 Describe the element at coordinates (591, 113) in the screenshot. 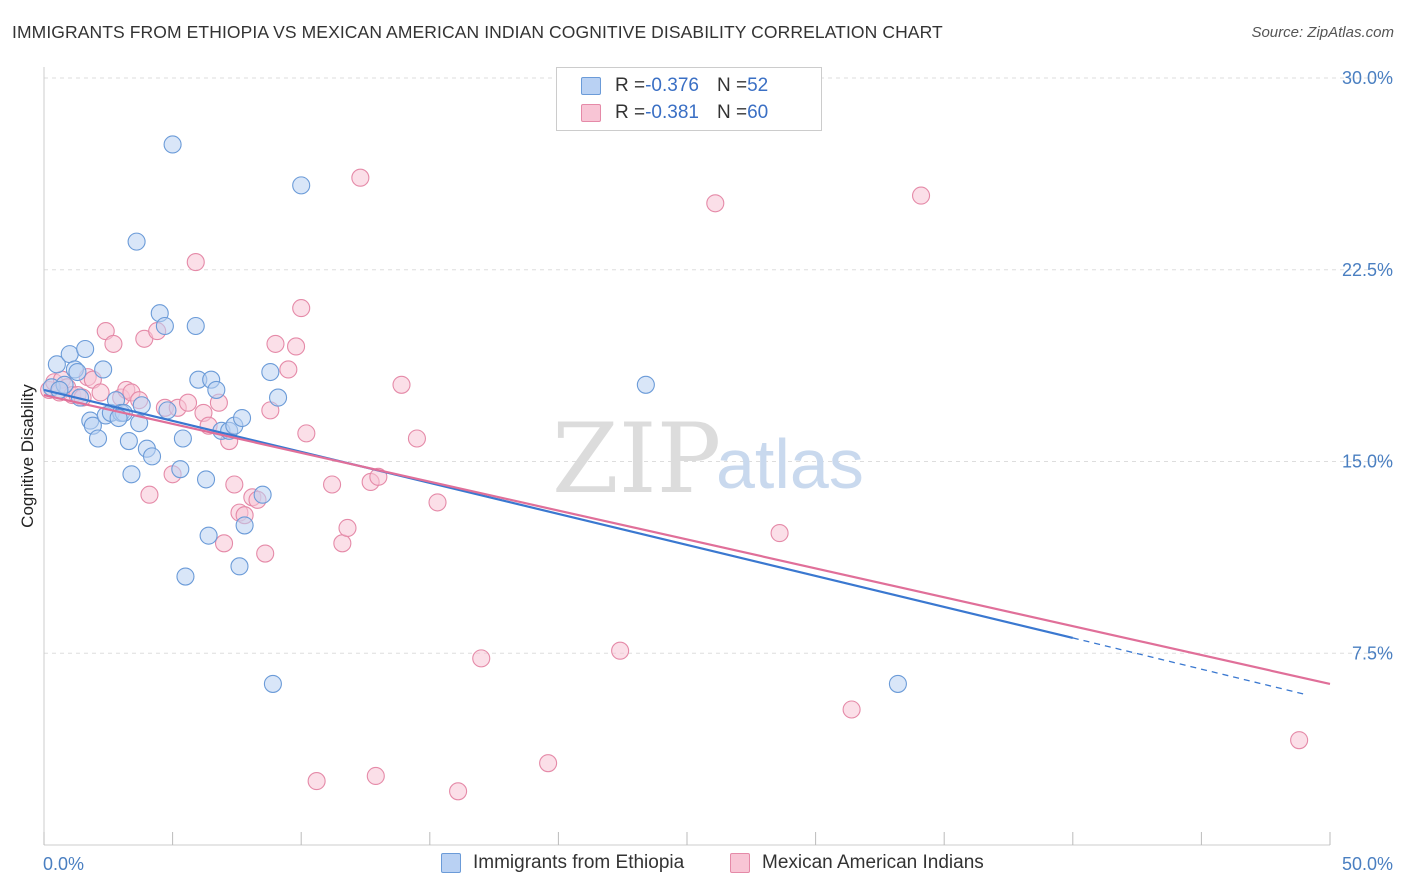

I see `legend-swatch-pink` at that location.